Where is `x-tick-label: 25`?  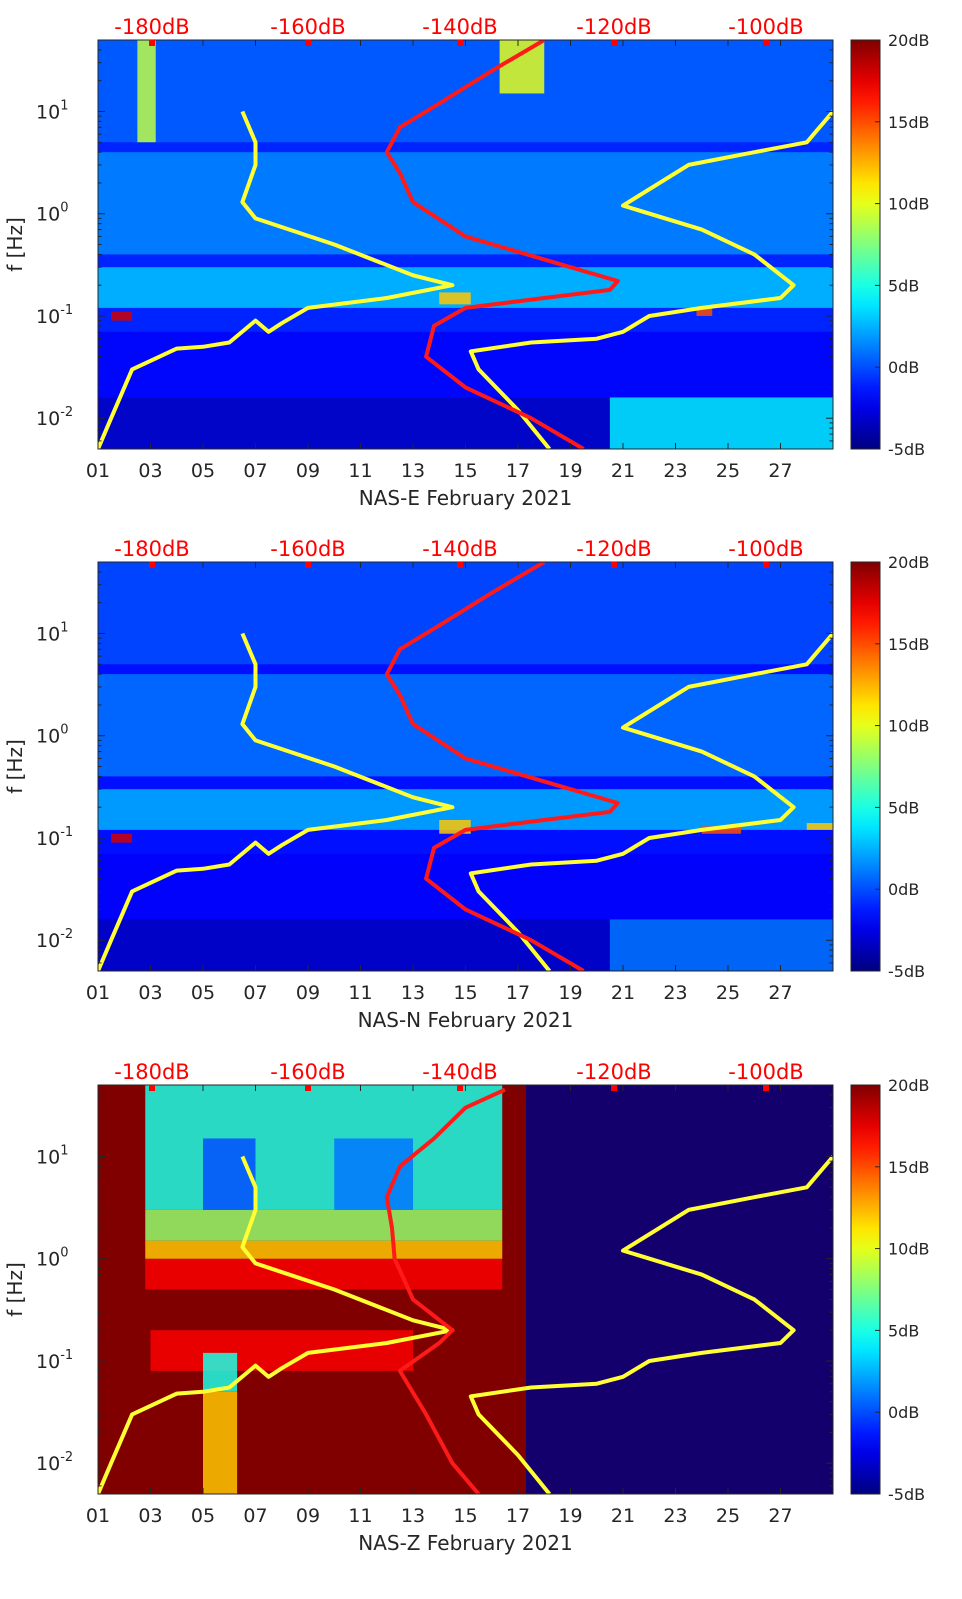 x-tick-label: 25 is located at coordinates (728, 1516).